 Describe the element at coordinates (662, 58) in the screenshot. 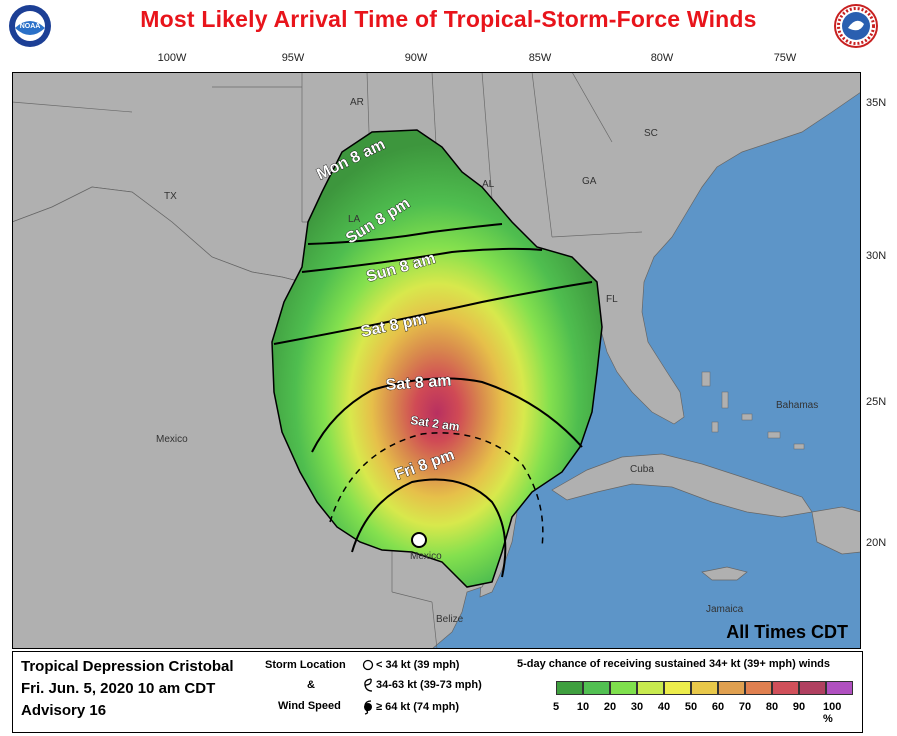

I see `lon-label: 80W` at that location.